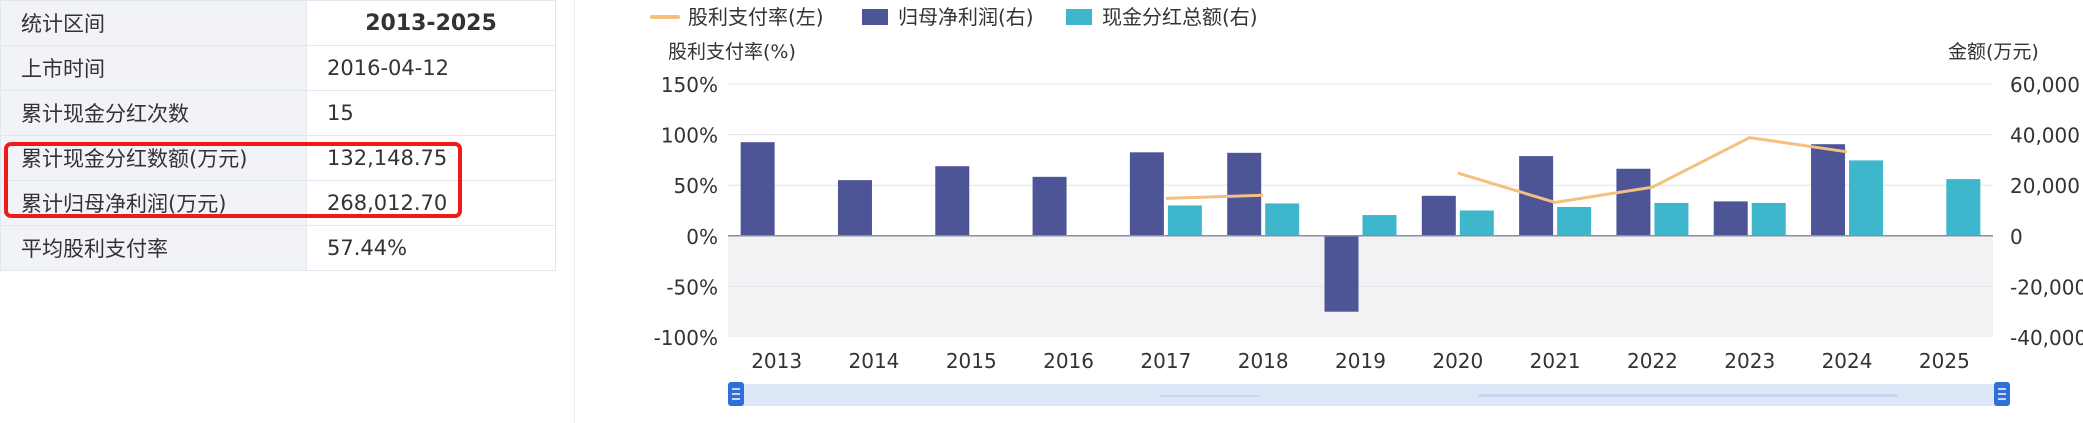  What do you see at coordinates (1652, 361) in the screenshot?
I see `x-tick-label: 2022` at bounding box center [1652, 361].